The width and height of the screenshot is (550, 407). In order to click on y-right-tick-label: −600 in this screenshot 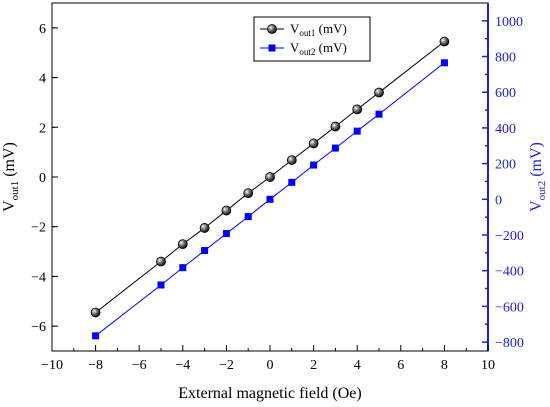, I will do `click(509, 307)`.